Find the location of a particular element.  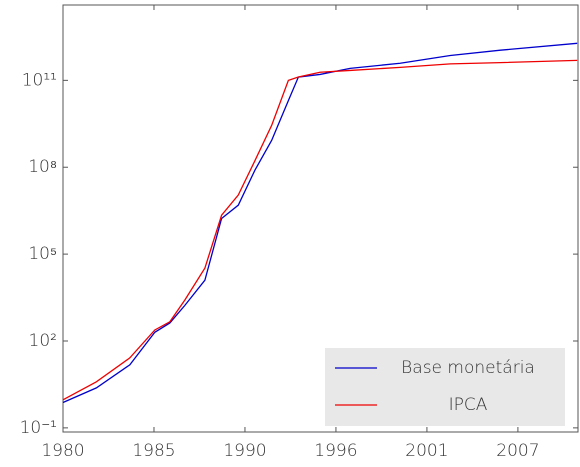

x-tick-label: 1980 is located at coordinates (62, 451).